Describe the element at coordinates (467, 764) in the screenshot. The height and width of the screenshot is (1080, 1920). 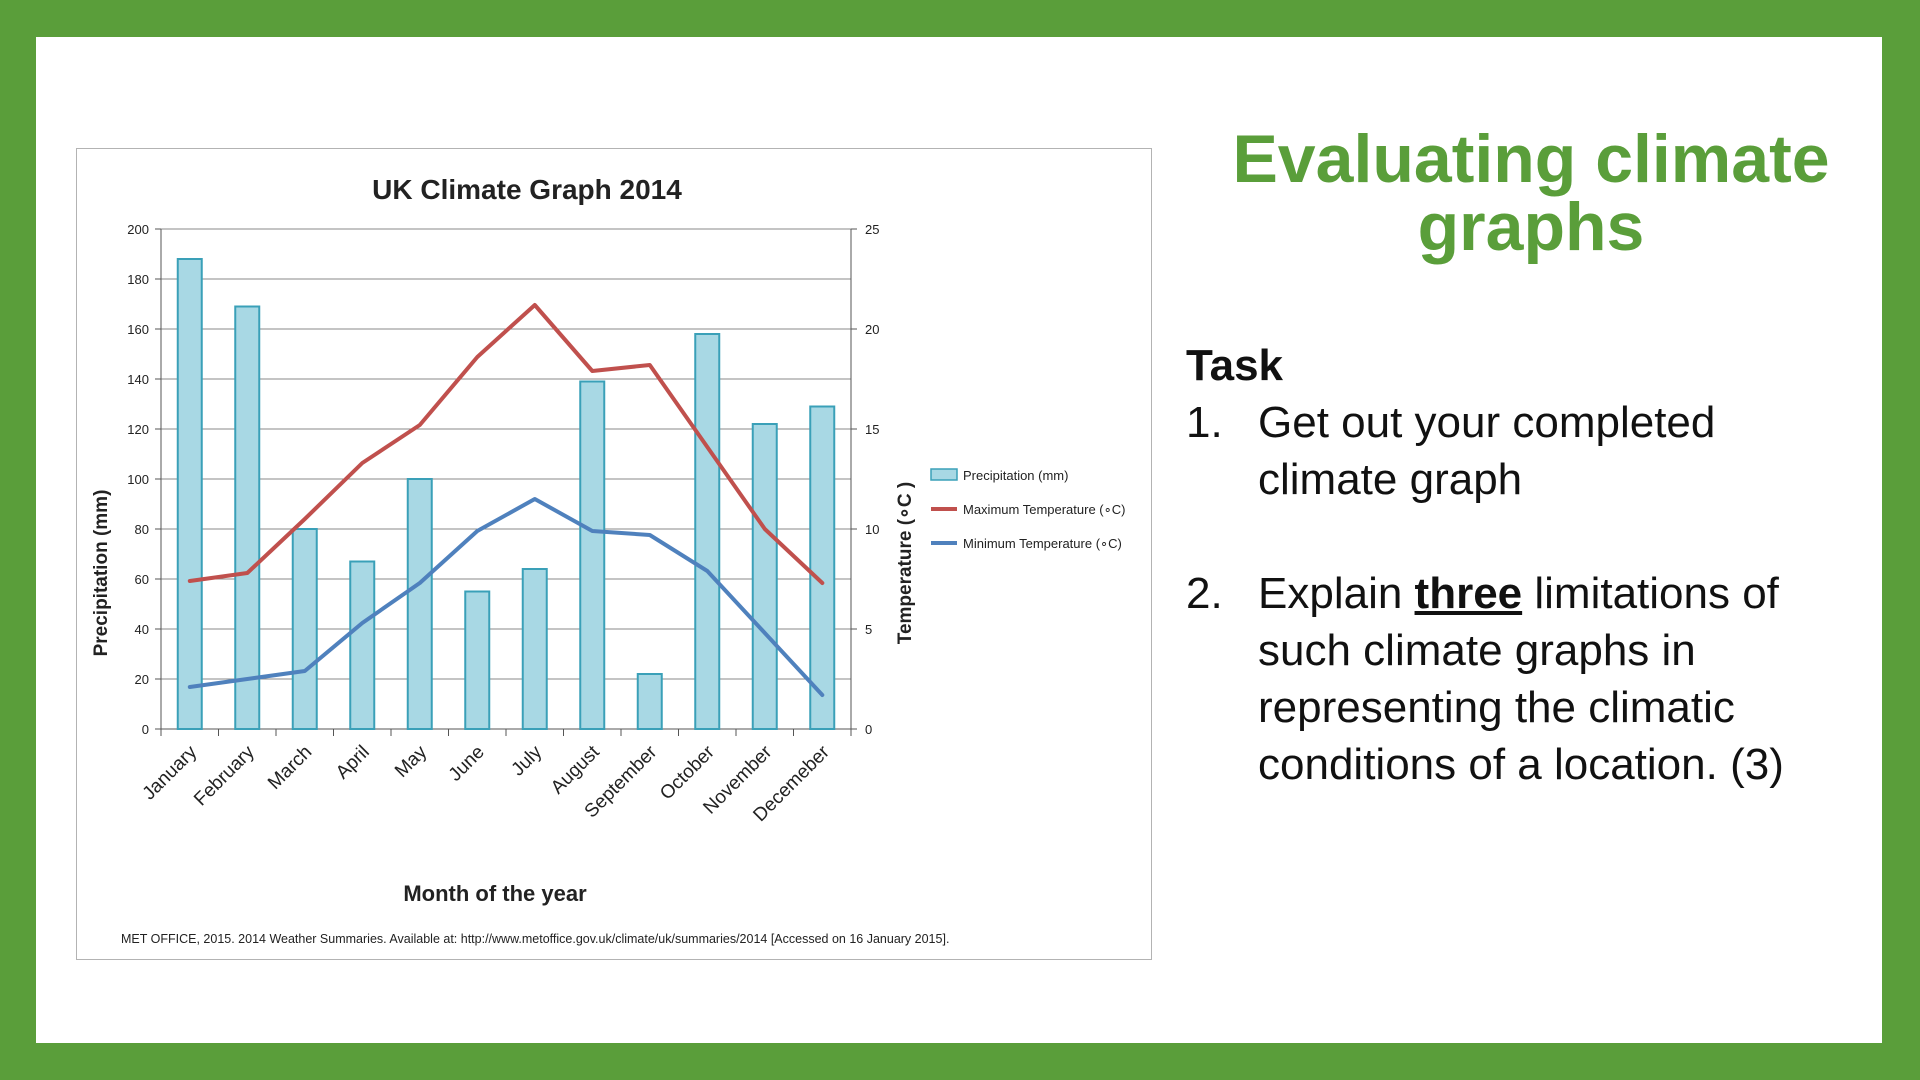
I see `x-tick-label: June` at that location.